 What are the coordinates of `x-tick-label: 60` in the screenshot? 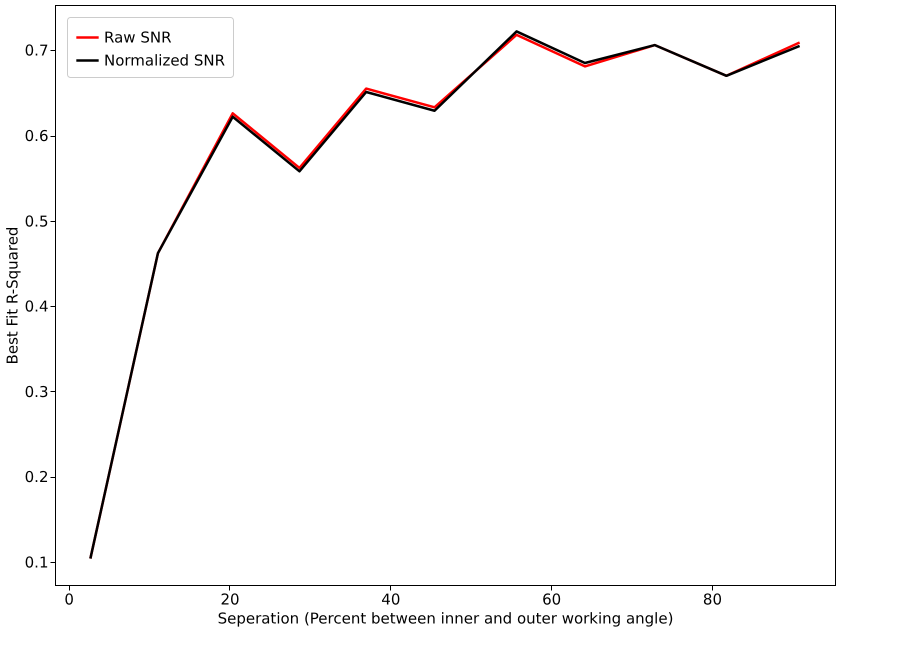 It's located at (552, 599).